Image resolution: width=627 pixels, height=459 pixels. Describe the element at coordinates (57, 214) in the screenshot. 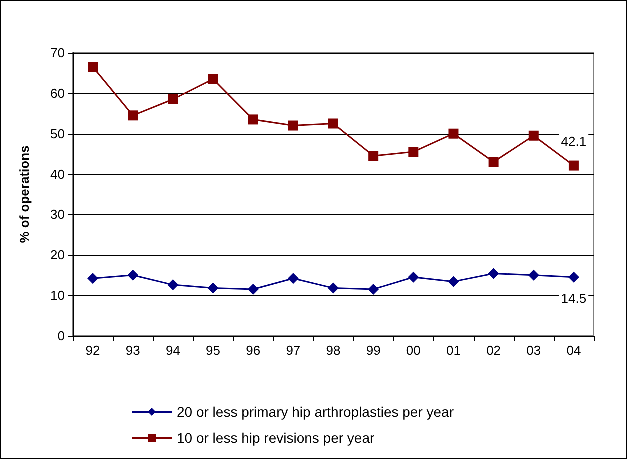

I see `y-tick-label: 30` at that location.